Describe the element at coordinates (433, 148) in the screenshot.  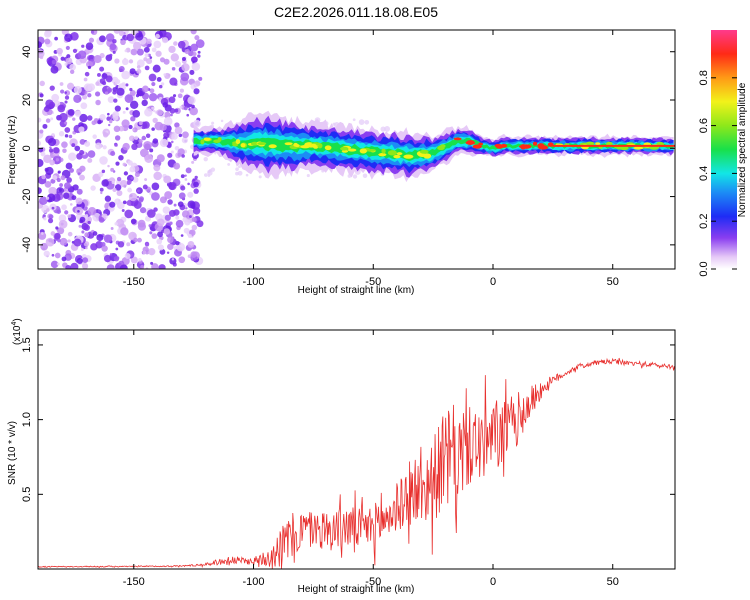
I see `ridge-band` at that location.